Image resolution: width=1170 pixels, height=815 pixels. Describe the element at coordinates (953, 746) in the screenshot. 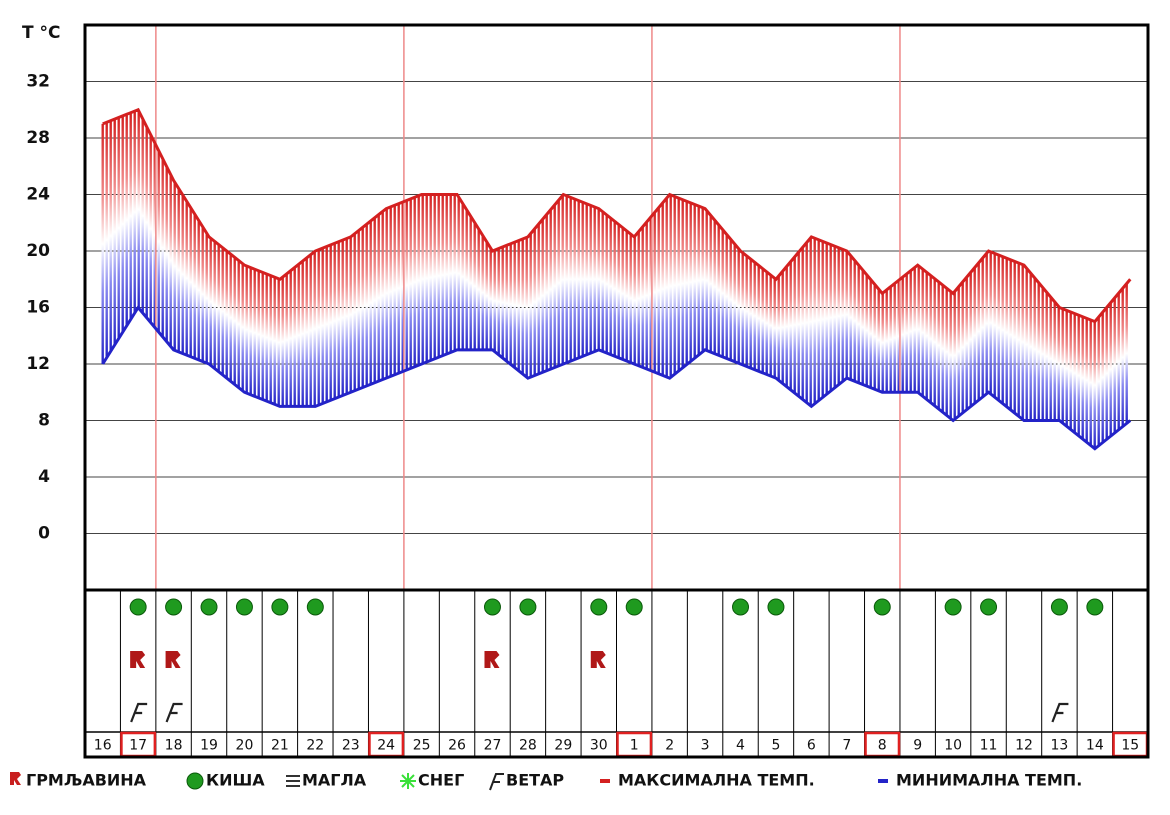

I see `date-label: 10` at that location.